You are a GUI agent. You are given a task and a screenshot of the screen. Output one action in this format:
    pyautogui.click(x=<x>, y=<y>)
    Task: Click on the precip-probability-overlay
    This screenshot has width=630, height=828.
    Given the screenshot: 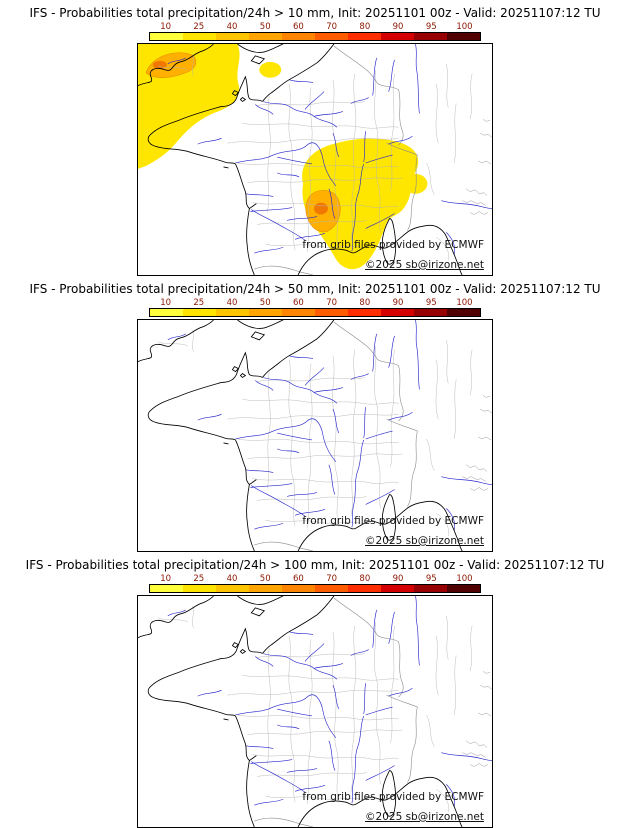 What is the action you would take?
    pyautogui.click(x=283, y=157)
    